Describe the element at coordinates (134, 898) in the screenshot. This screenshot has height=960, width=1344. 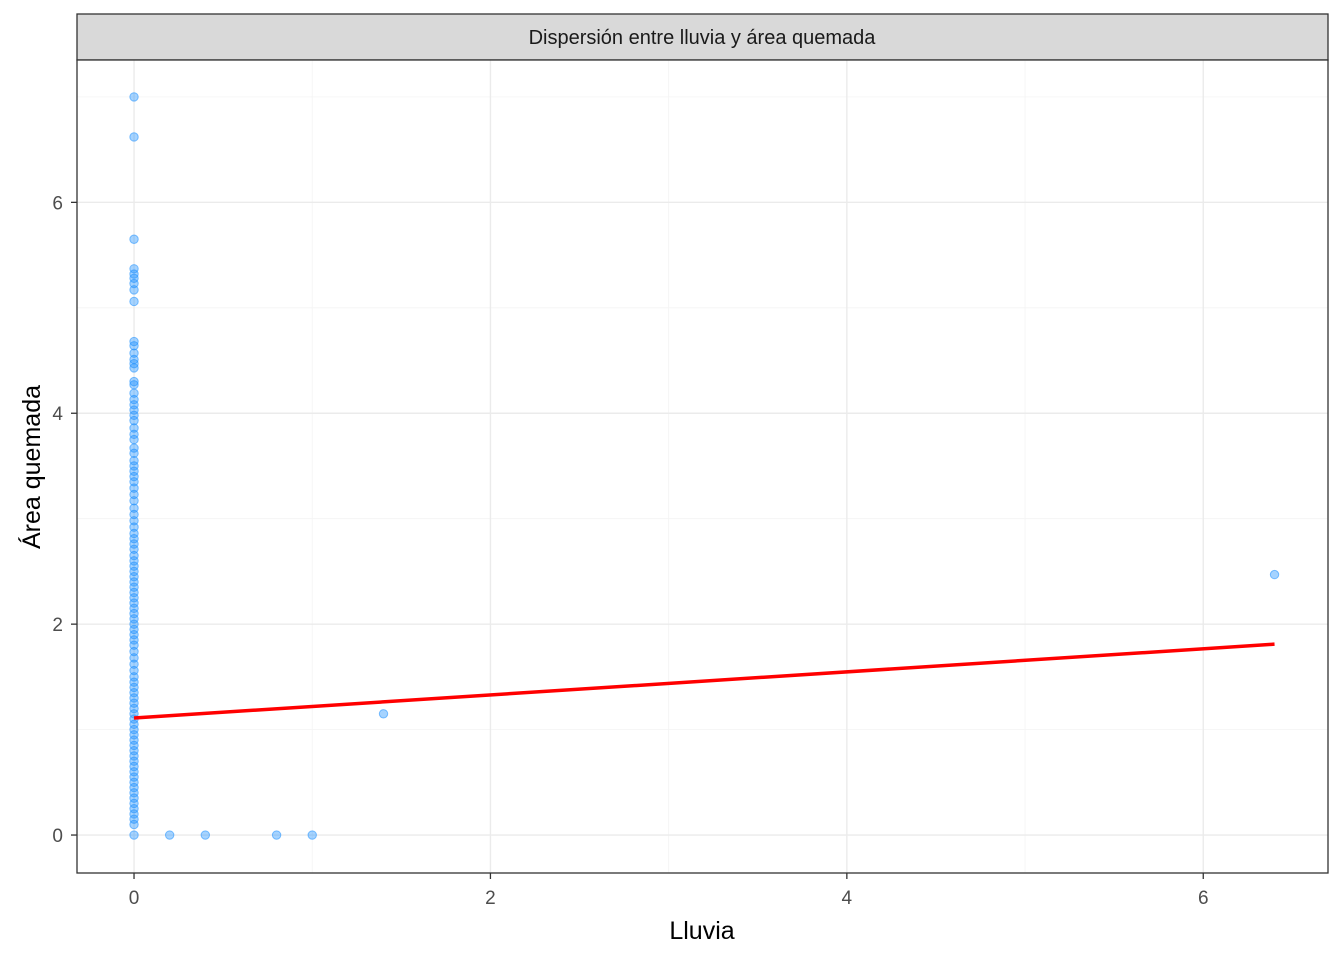
I see `x-tick-label: 0` at that location.